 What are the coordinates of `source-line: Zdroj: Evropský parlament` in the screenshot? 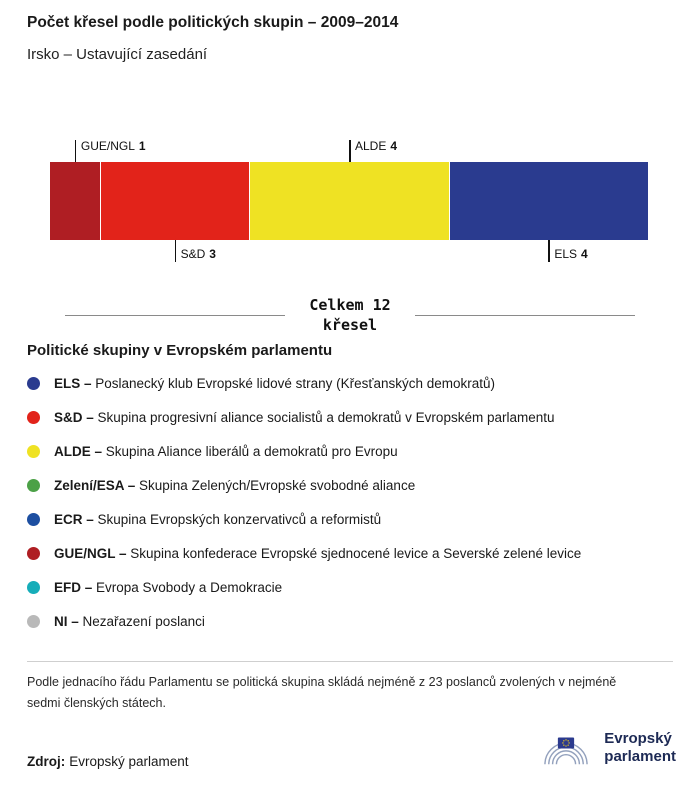 It's located at (108, 761).